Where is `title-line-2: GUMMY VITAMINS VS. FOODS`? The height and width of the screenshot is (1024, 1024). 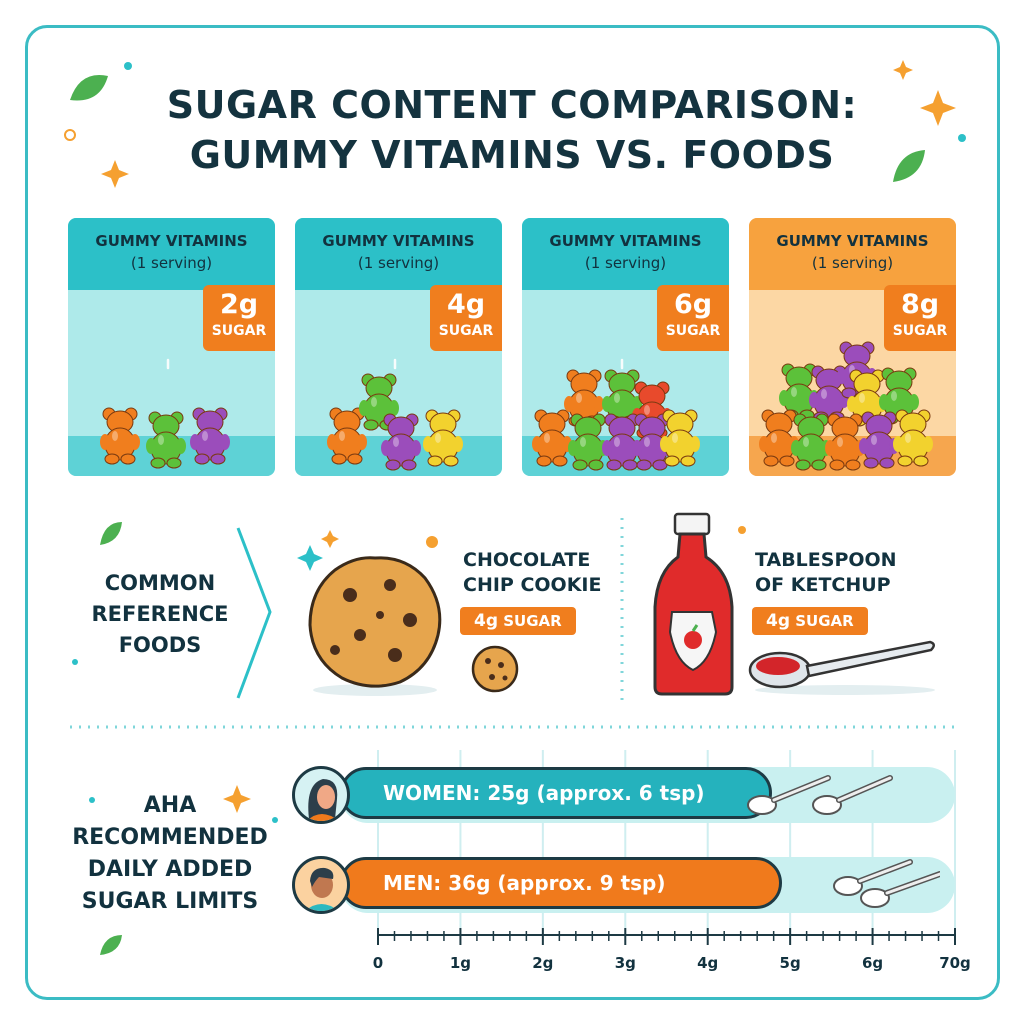 title-line-2: GUMMY VITAMINS VS. FOODS is located at coordinates (512, 155).